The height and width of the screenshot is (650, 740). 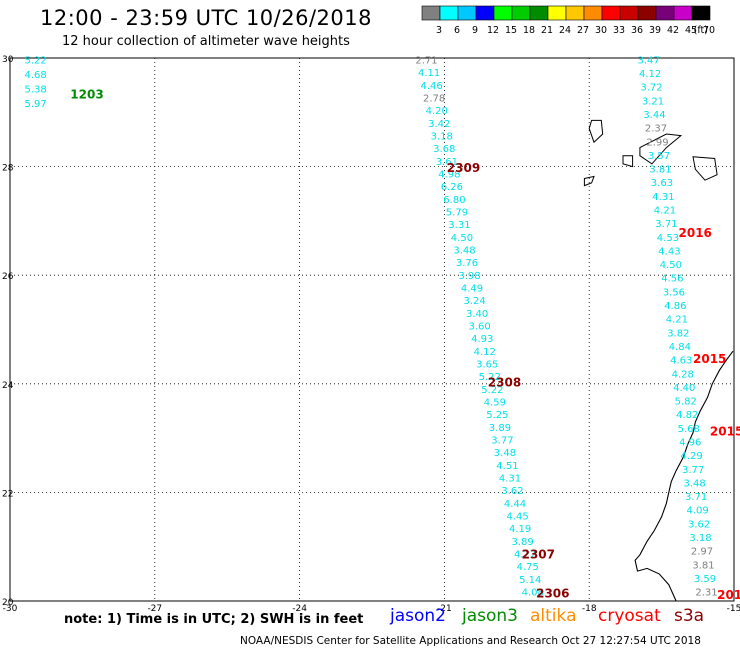 I want to click on pass-time-label: 2306, so click(x=552, y=594).